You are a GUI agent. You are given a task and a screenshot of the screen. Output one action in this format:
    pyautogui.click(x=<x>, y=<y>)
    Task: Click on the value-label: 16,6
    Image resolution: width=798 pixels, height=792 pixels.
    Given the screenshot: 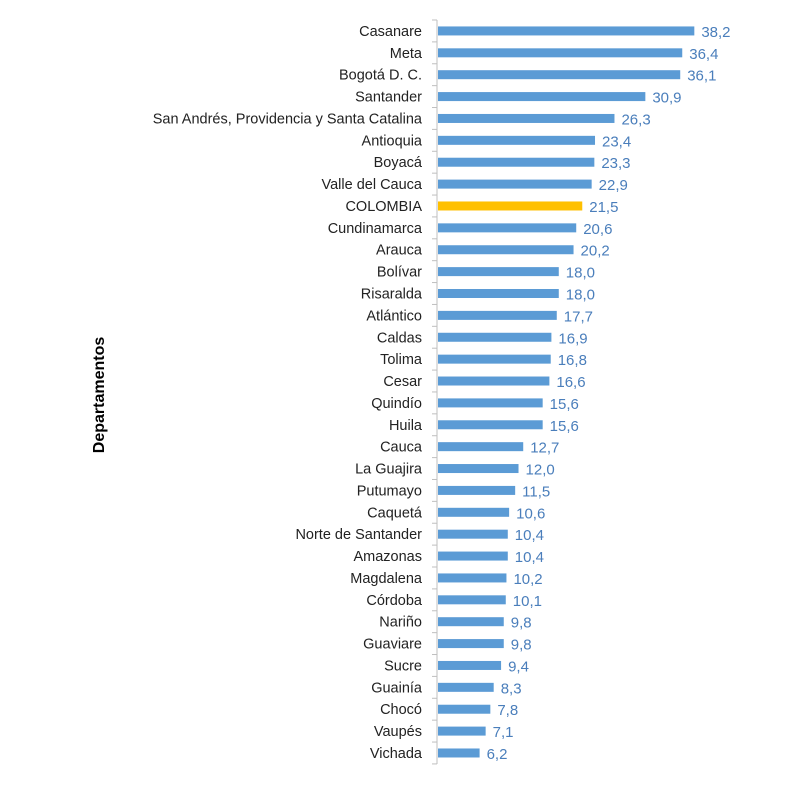 What is the action you would take?
    pyautogui.click(x=570, y=382)
    